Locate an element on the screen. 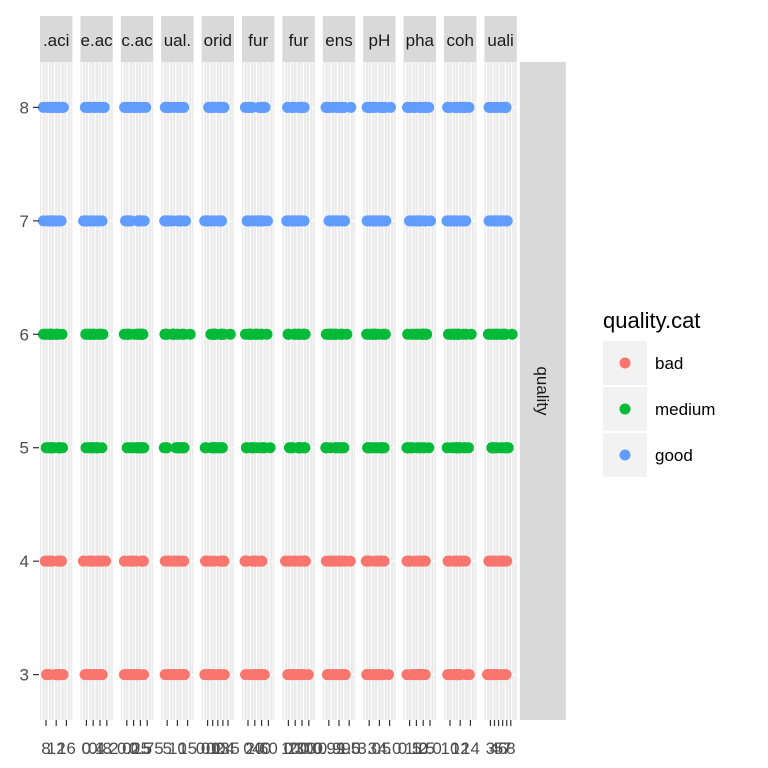 Image resolution: width=768 pixels, height=768 pixels. facet-strip-label: .aci is located at coordinates (56, 40).